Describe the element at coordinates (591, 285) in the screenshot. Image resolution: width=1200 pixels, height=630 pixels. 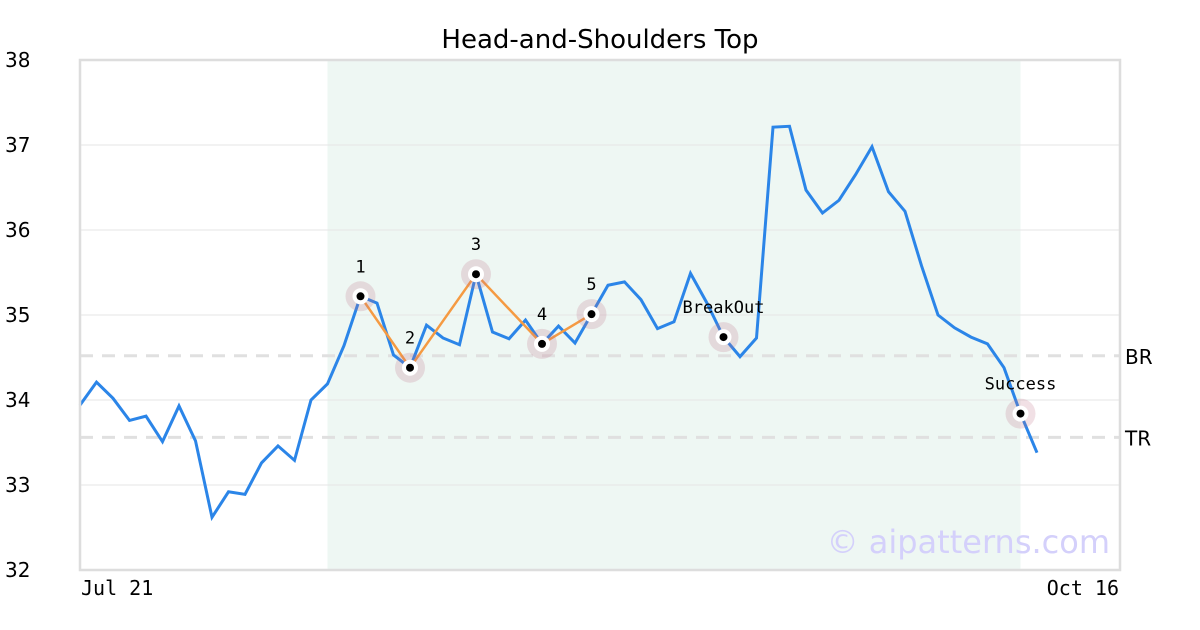
I see `pattern-point-label: 5` at that location.